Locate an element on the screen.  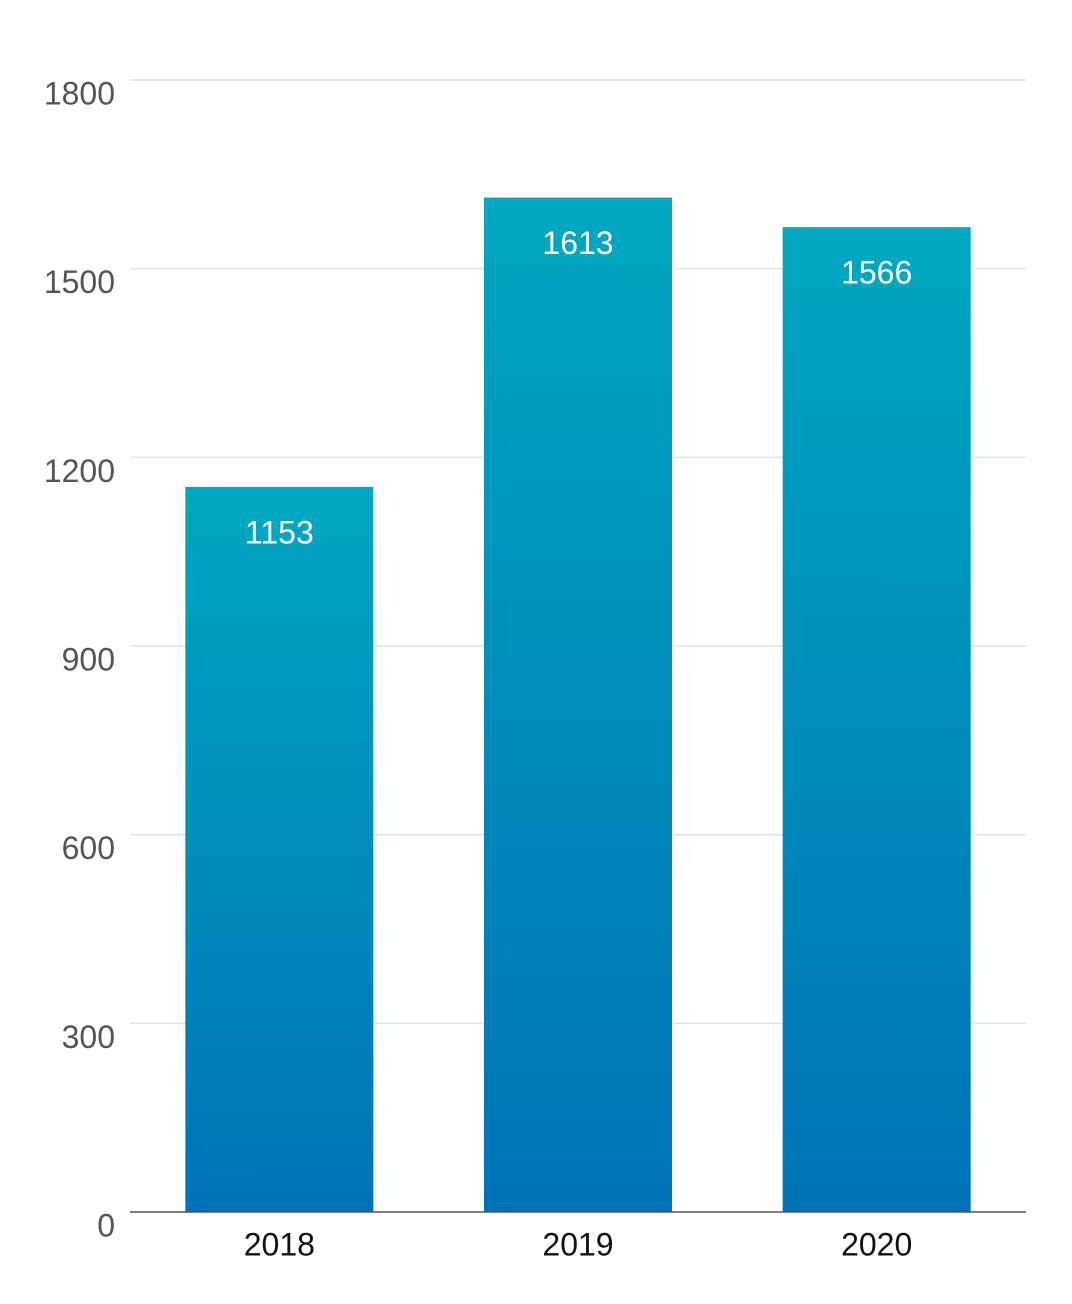
value-label: 1613 is located at coordinates (577, 243).